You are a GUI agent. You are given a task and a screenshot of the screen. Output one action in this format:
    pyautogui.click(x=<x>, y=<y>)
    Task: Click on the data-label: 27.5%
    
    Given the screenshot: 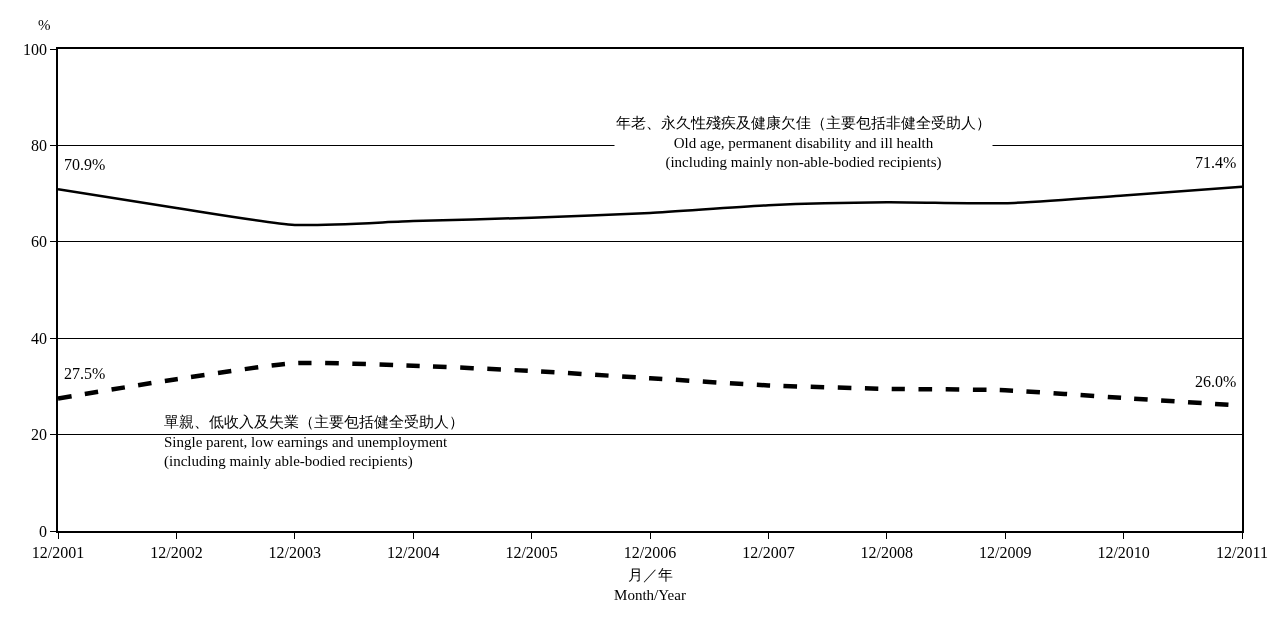 What is the action you would take?
    pyautogui.click(x=85, y=373)
    